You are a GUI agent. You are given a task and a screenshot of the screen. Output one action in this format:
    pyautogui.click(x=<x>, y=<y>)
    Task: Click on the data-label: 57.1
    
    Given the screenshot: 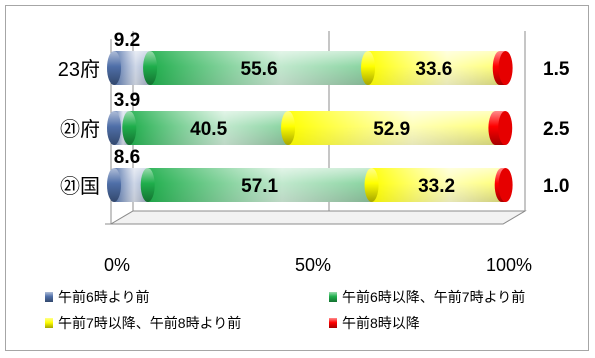 What is the action you would take?
    pyautogui.click(x=259, y=186)
    